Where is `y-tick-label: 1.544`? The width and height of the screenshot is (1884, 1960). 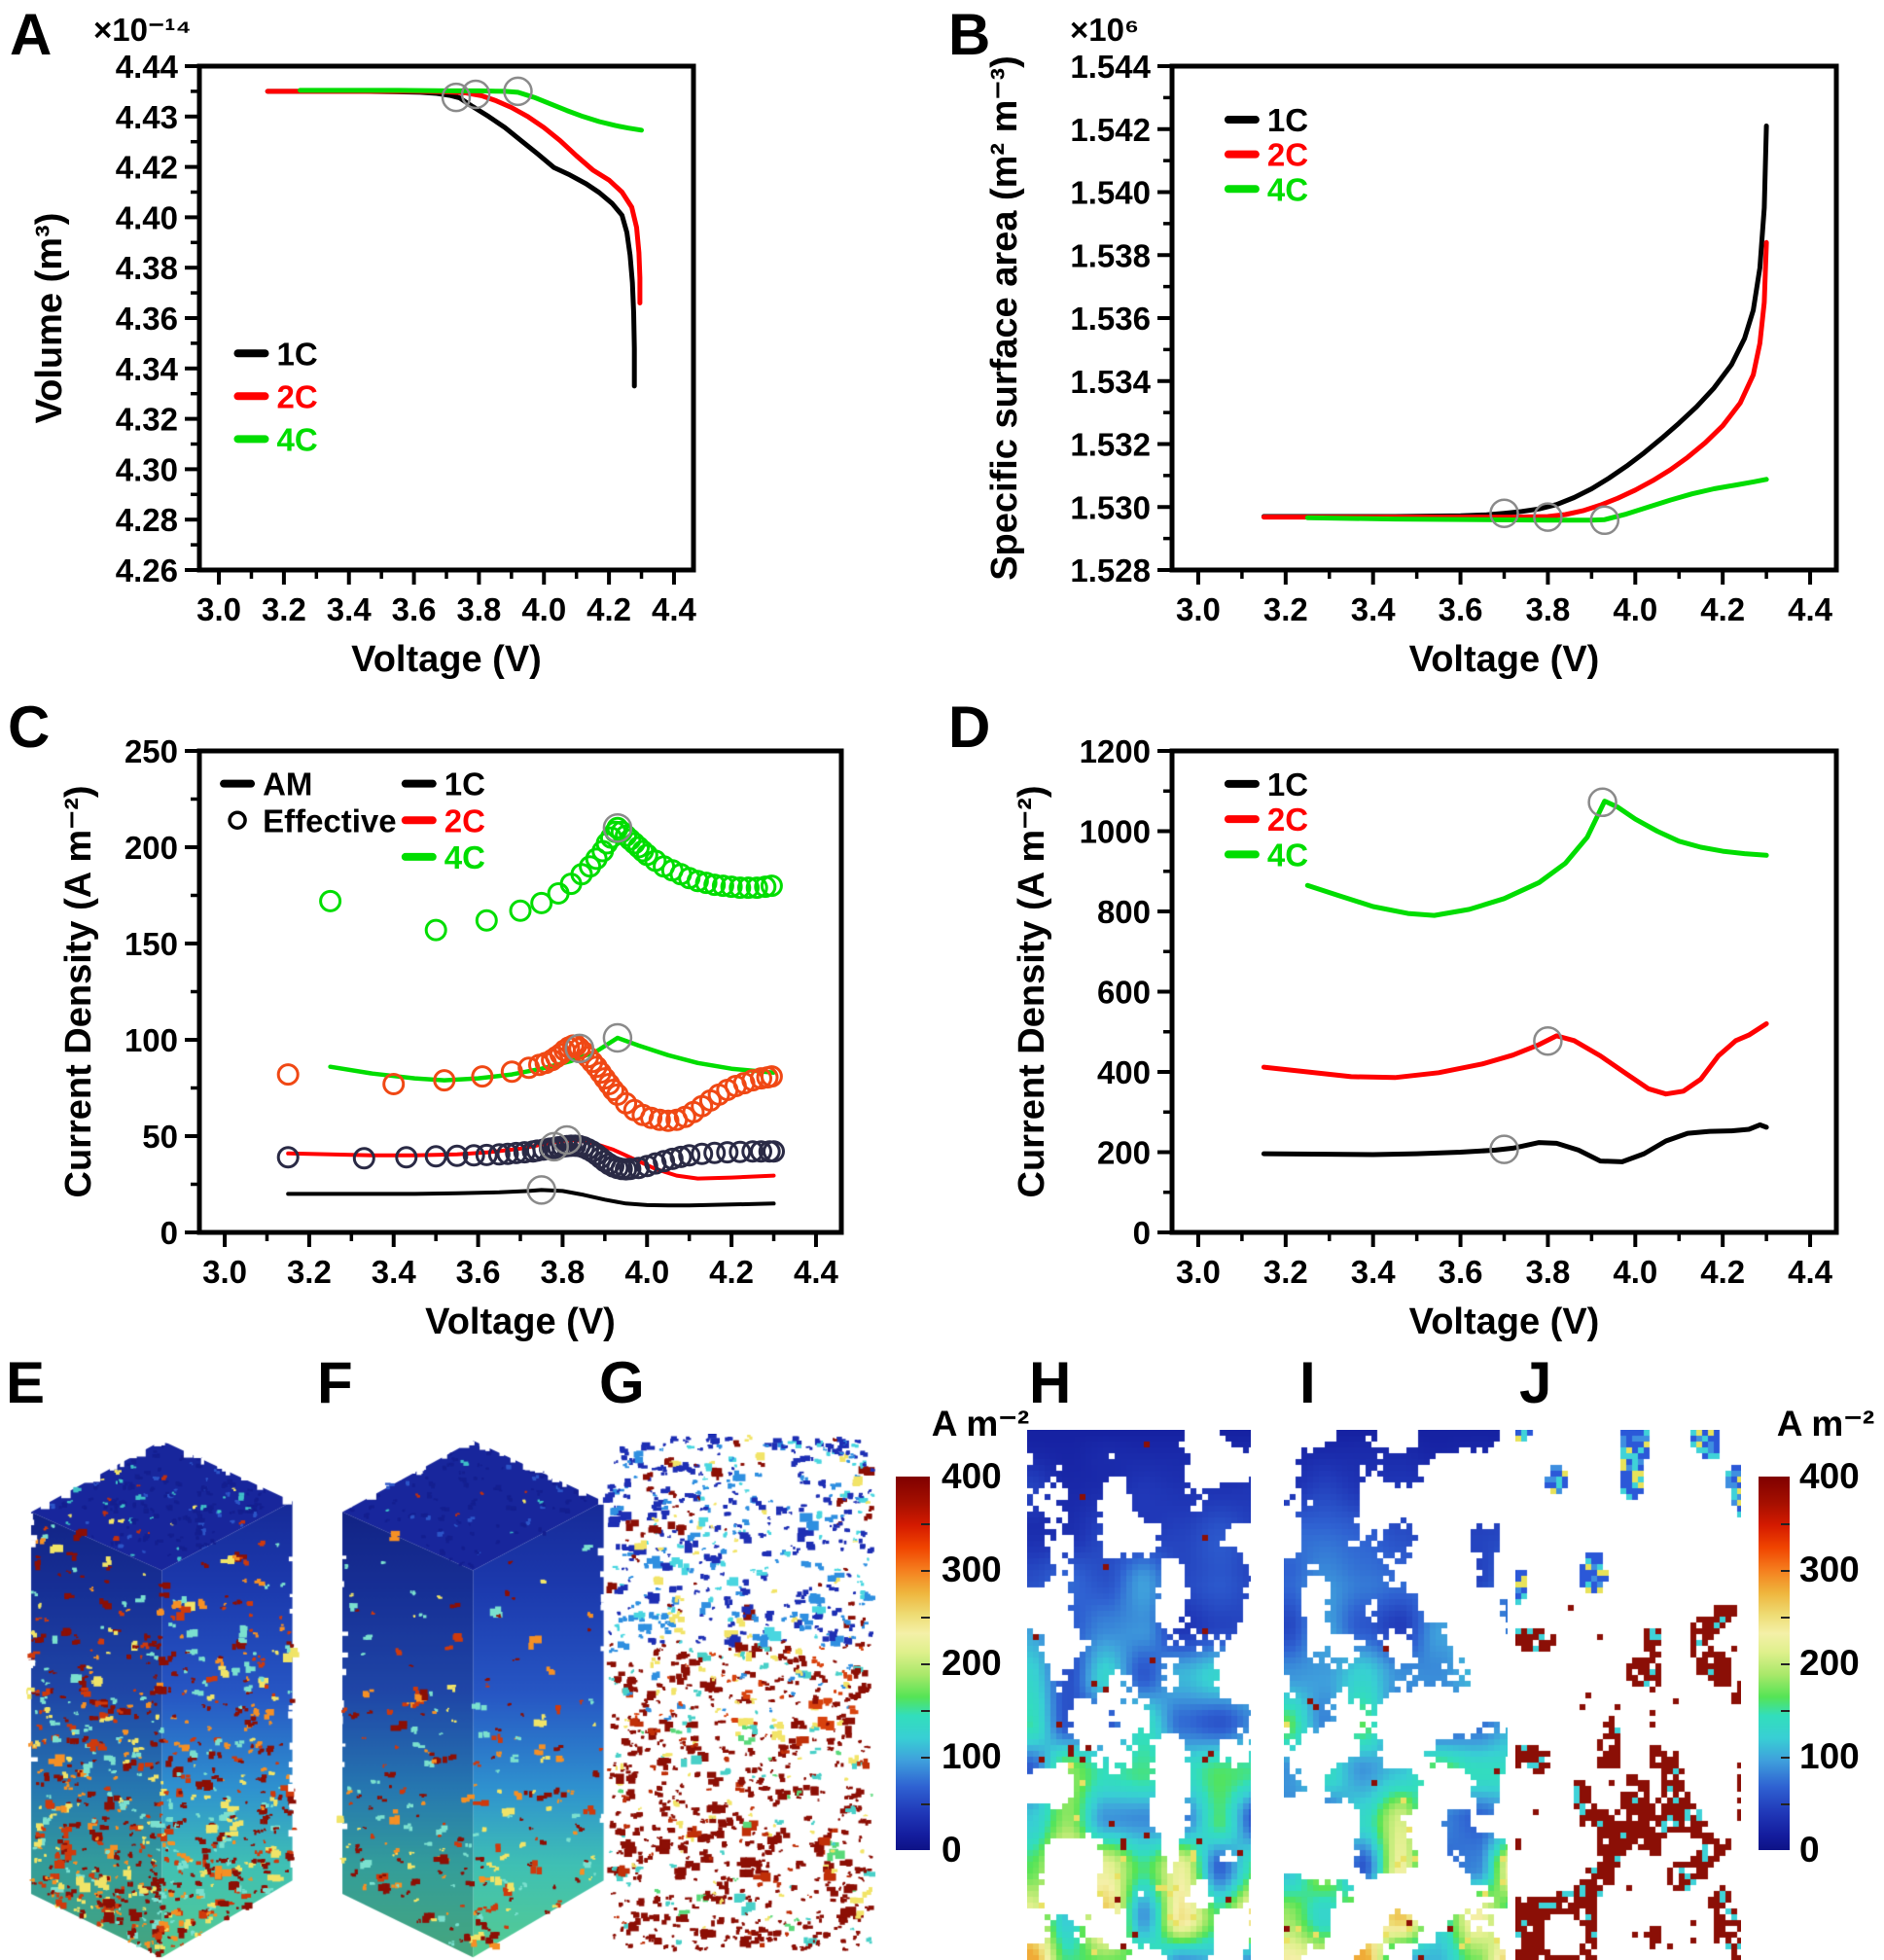
y-tick-label: 1.544 is located at coordinates (1110, 67).